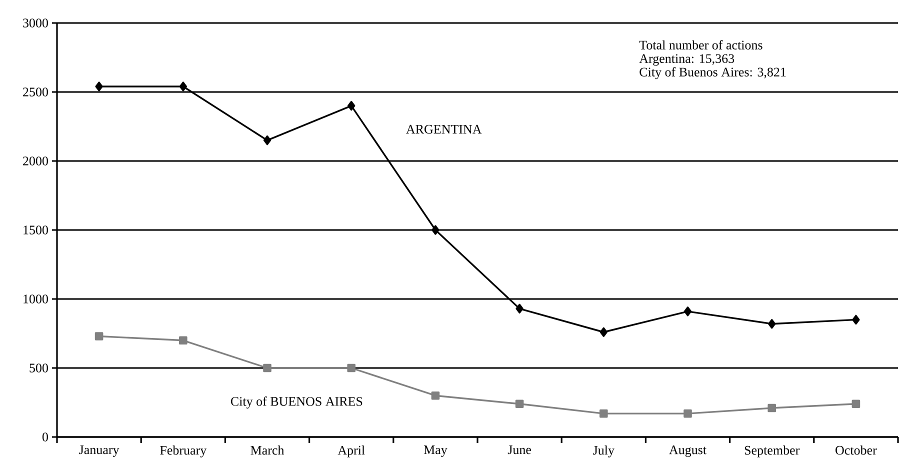 This screenshot has height=465, width=908. I want to click on y-tick-label: 1000, so click(36, 299).